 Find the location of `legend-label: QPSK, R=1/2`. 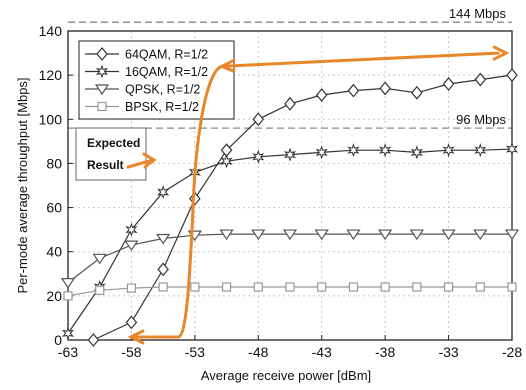

legend-label: QPSK, R=1/2 is located at coordinates (162, 90).